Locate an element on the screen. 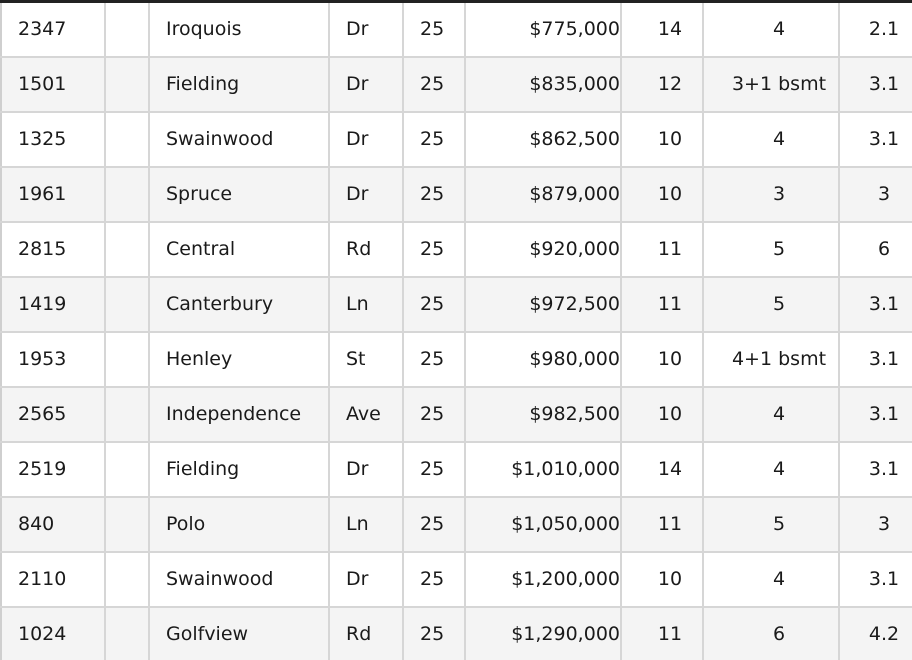  table-row: 1024 Golfview Rd 25 $1,290,000 11 6 4.2 is located at coordinates (456, 633).